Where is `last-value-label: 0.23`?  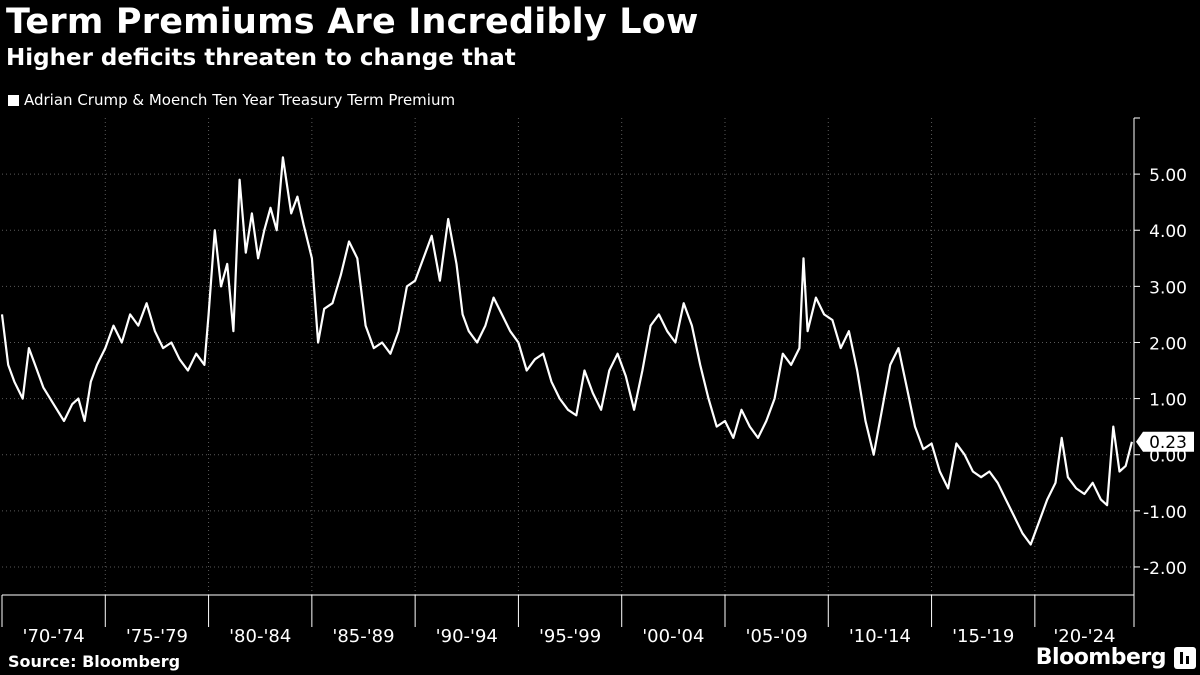
last-value-label: 0.23 is located at coordinates (1168, 443).